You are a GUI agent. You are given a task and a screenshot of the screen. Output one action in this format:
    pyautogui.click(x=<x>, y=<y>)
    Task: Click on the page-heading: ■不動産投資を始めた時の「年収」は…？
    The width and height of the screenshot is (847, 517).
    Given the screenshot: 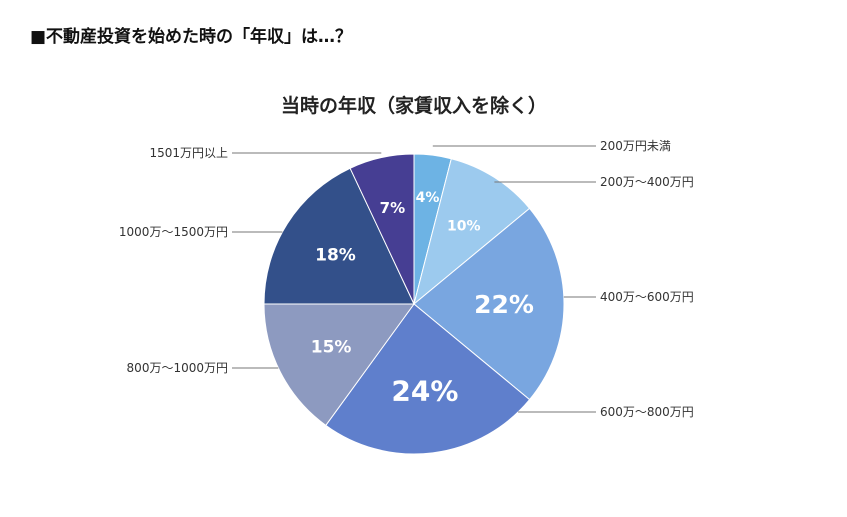 What is the action you would take?
    pyautogui.click(x=191, y=37)
    